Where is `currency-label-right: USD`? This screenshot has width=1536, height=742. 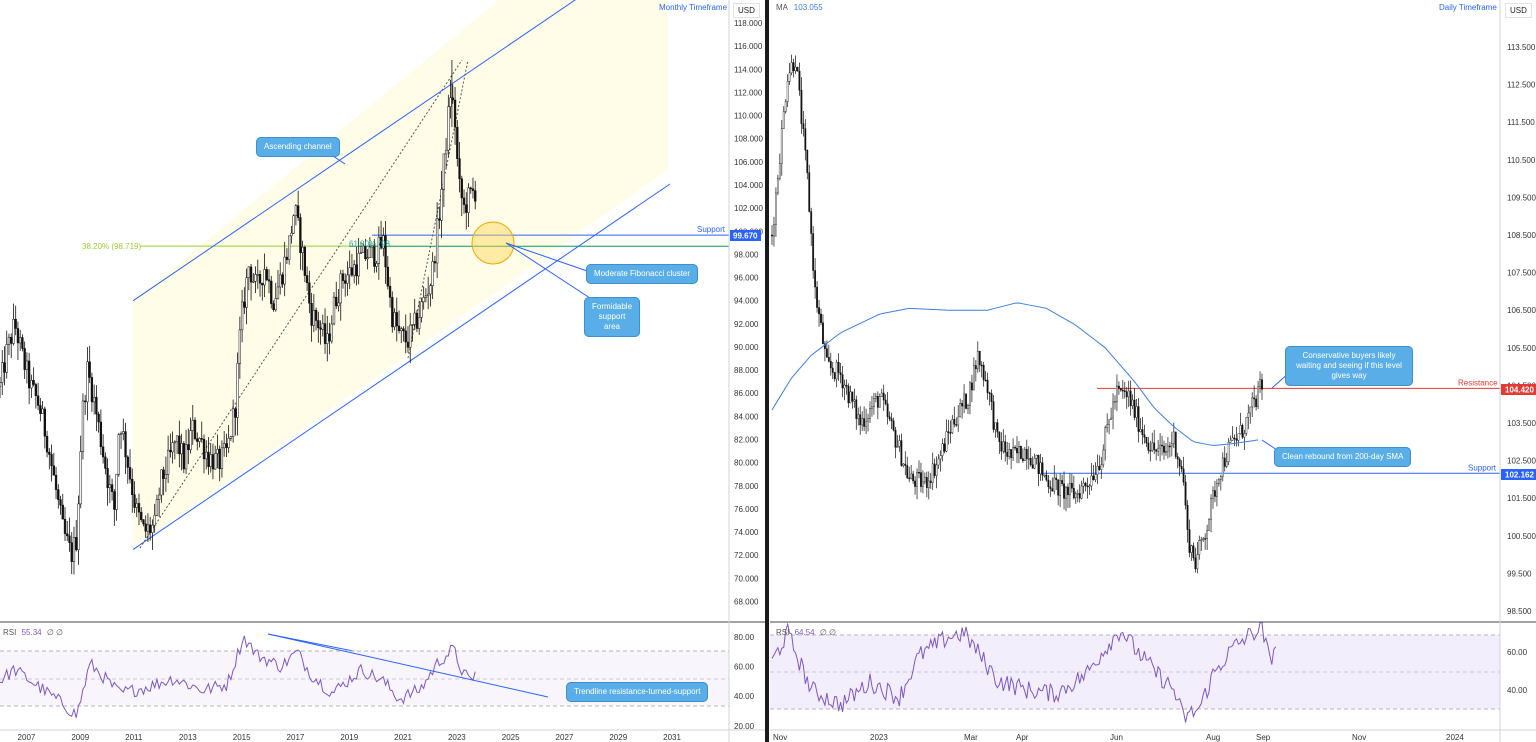
currency-label-right: USD is located at coordinates (1518, 10).